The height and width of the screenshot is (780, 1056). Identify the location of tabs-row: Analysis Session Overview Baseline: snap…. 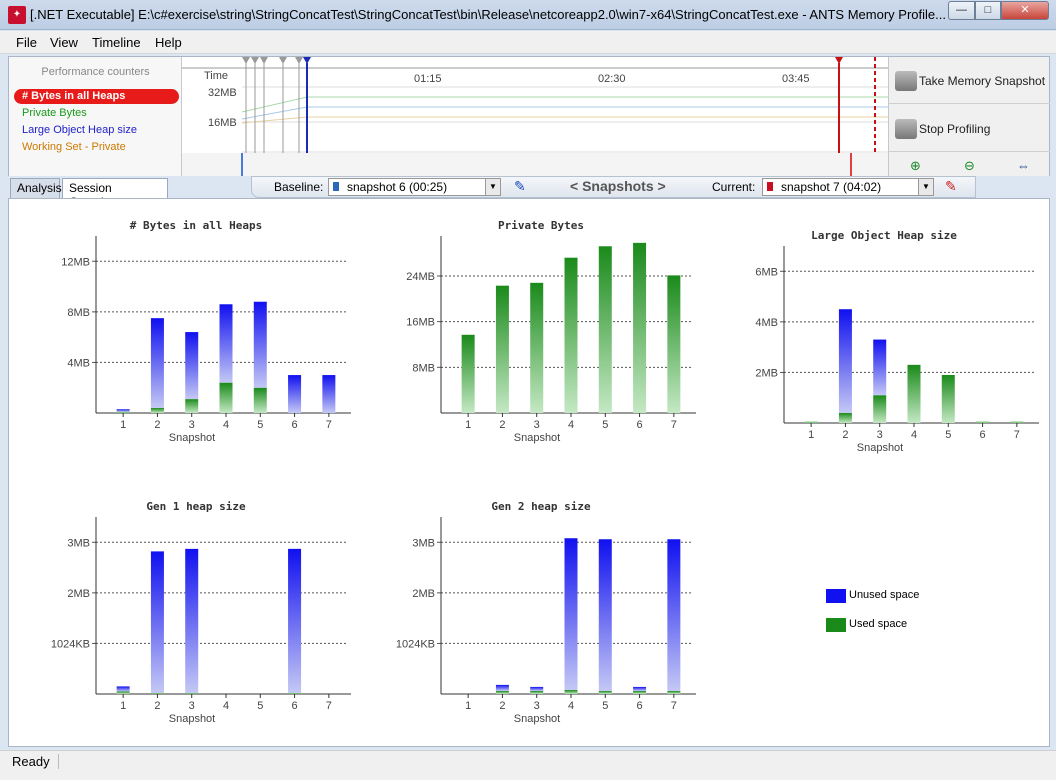
(529, 192).